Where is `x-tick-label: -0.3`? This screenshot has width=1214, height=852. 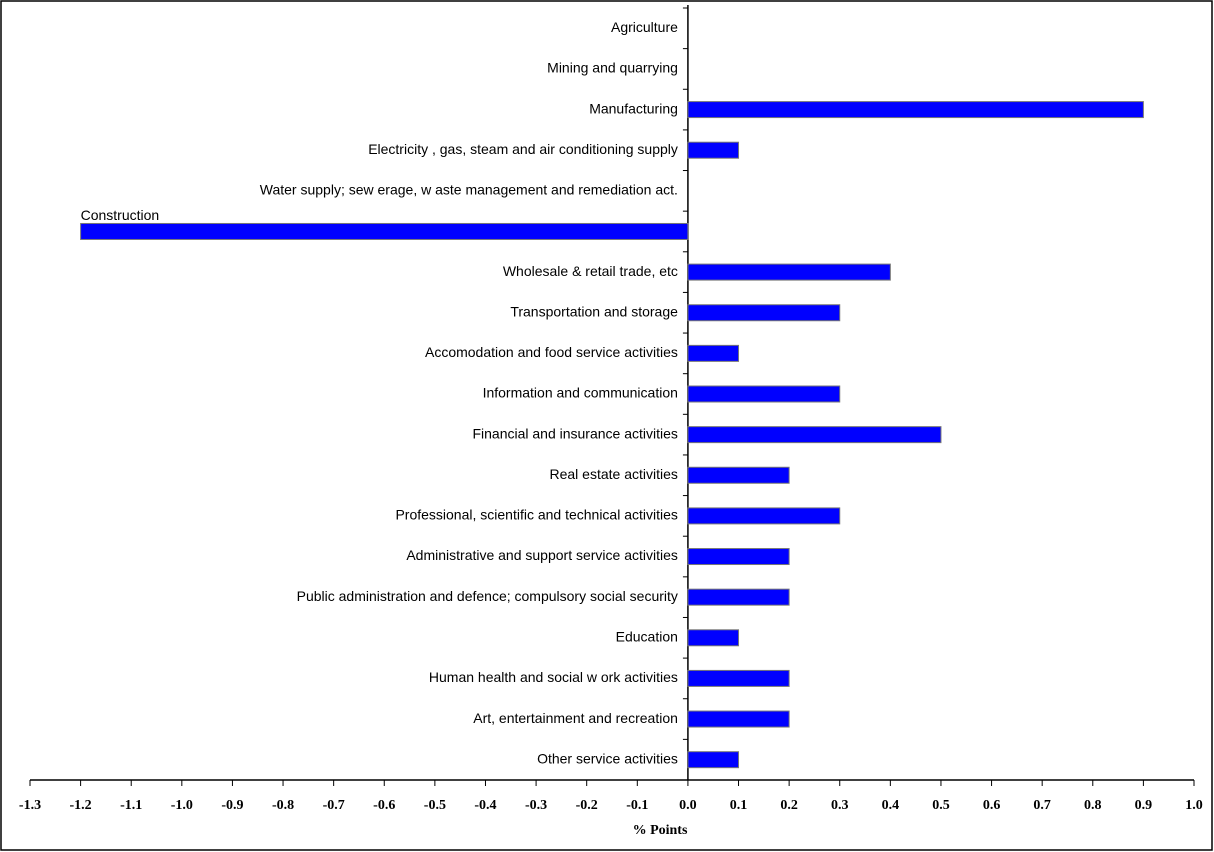
x-tick-label: -0.3 is located at coordinates (536, 805).